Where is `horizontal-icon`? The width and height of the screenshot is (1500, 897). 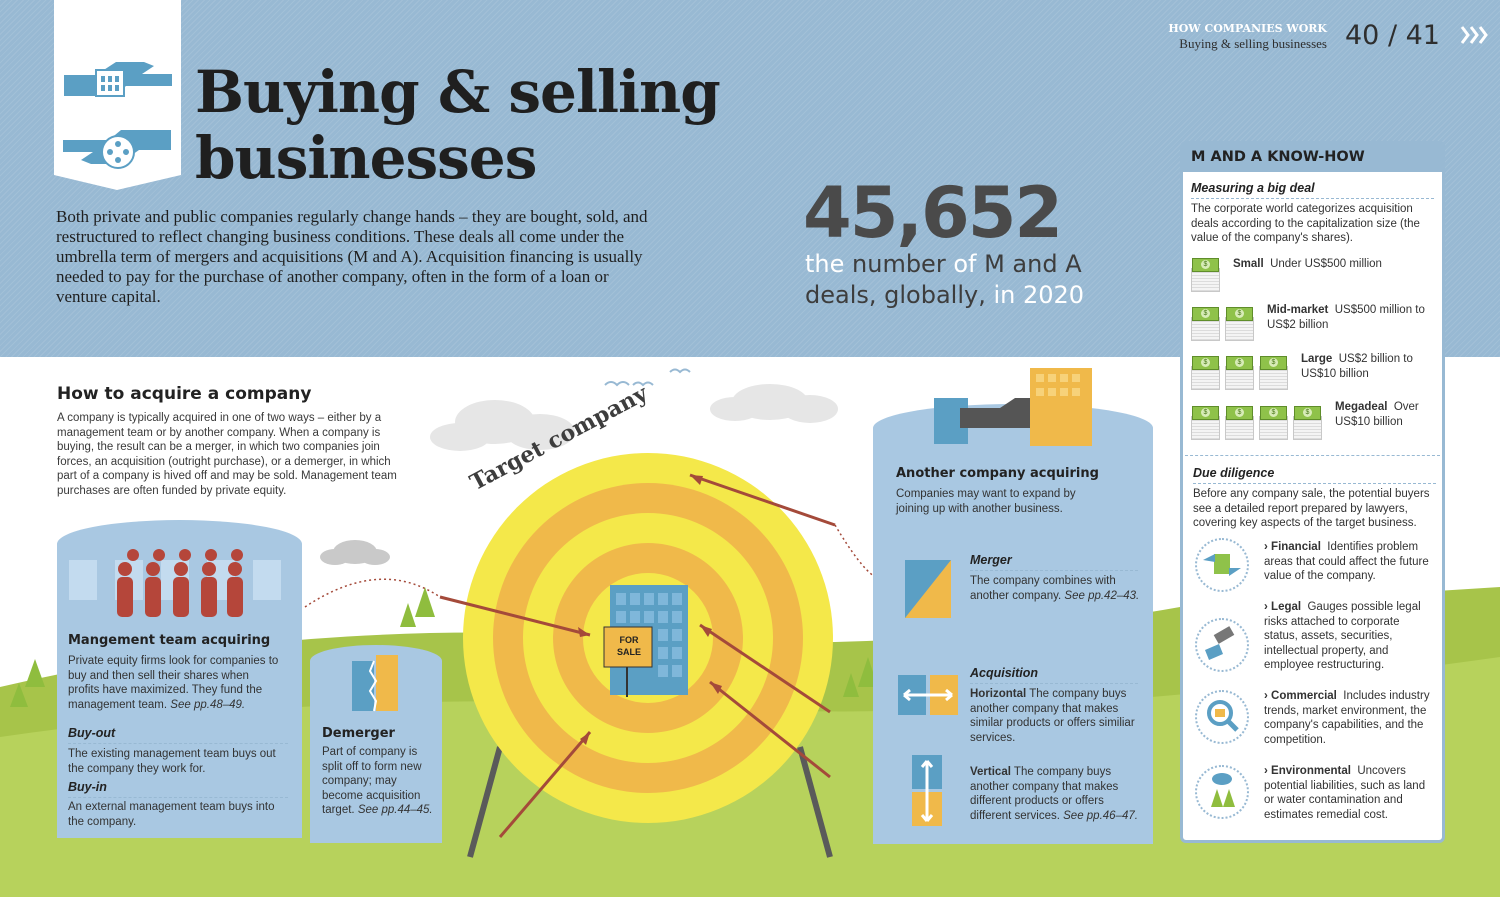
horizontal-icon is located at coordinates (929, 695).